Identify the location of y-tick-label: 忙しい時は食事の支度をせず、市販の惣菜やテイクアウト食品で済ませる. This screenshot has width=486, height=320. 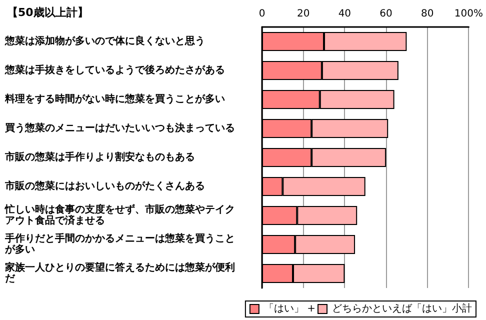
(119, 215).